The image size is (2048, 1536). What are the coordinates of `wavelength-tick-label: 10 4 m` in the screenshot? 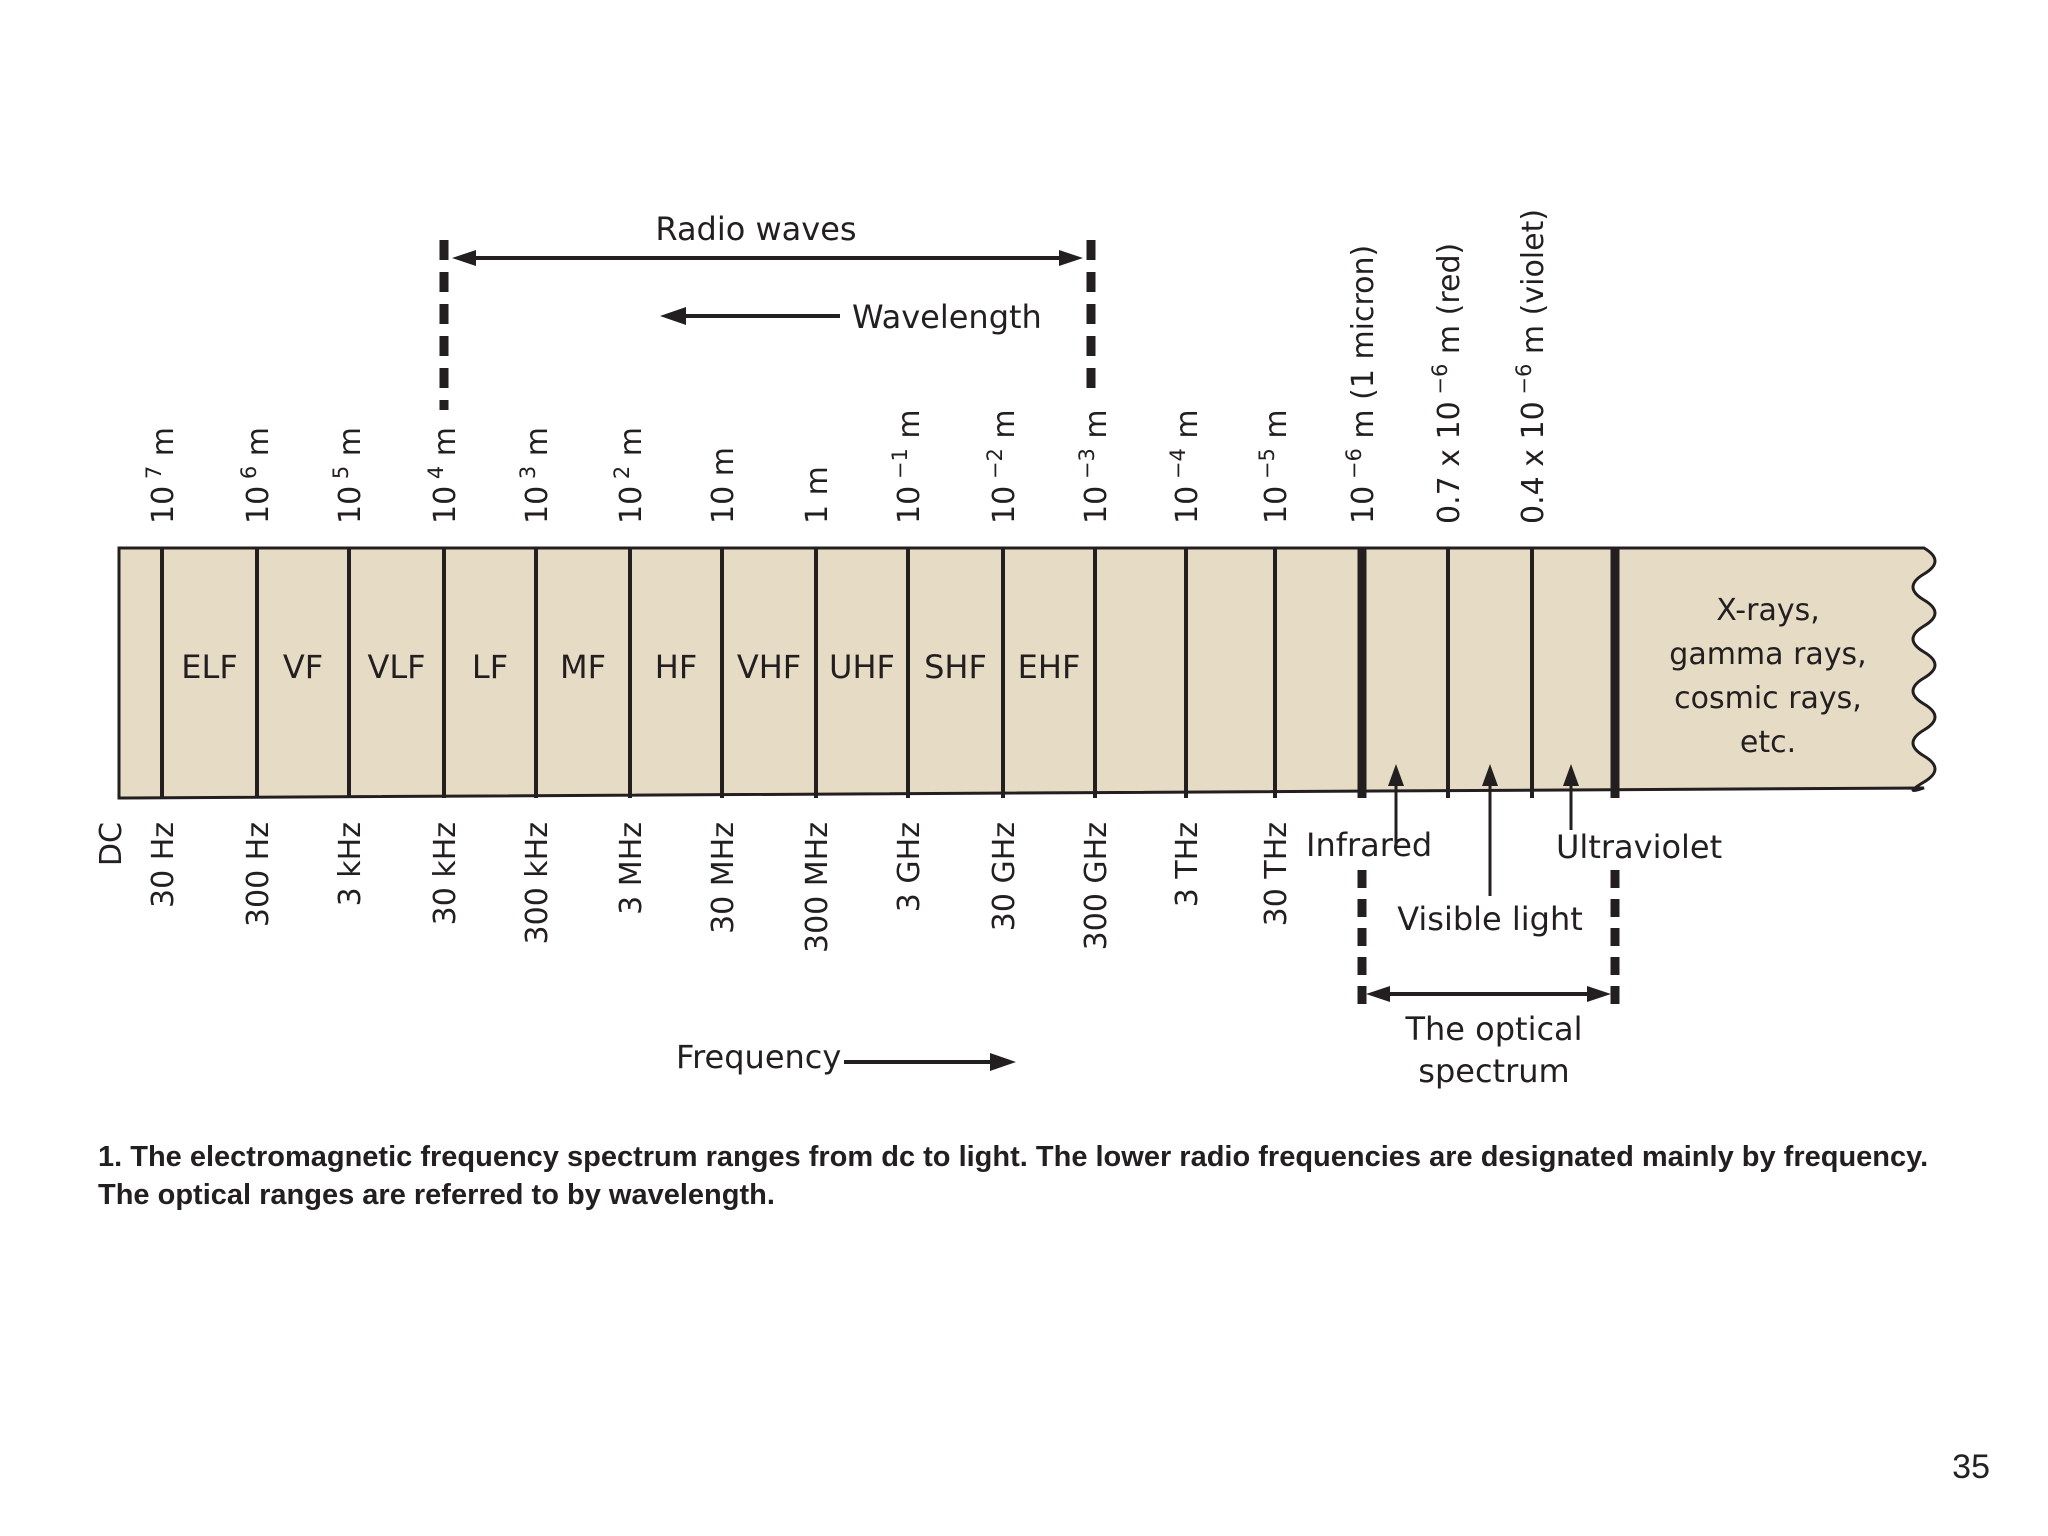 It's located at (443, 475).